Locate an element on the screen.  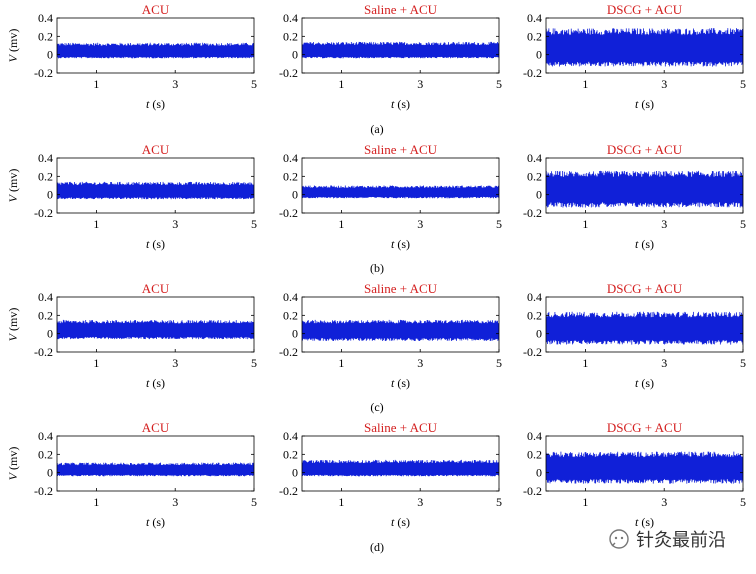
panel-b-3: DSCG + ACU -0.2 0 0.2 0.4 1 3 5 t (s) is located at coordinates (634, 196).